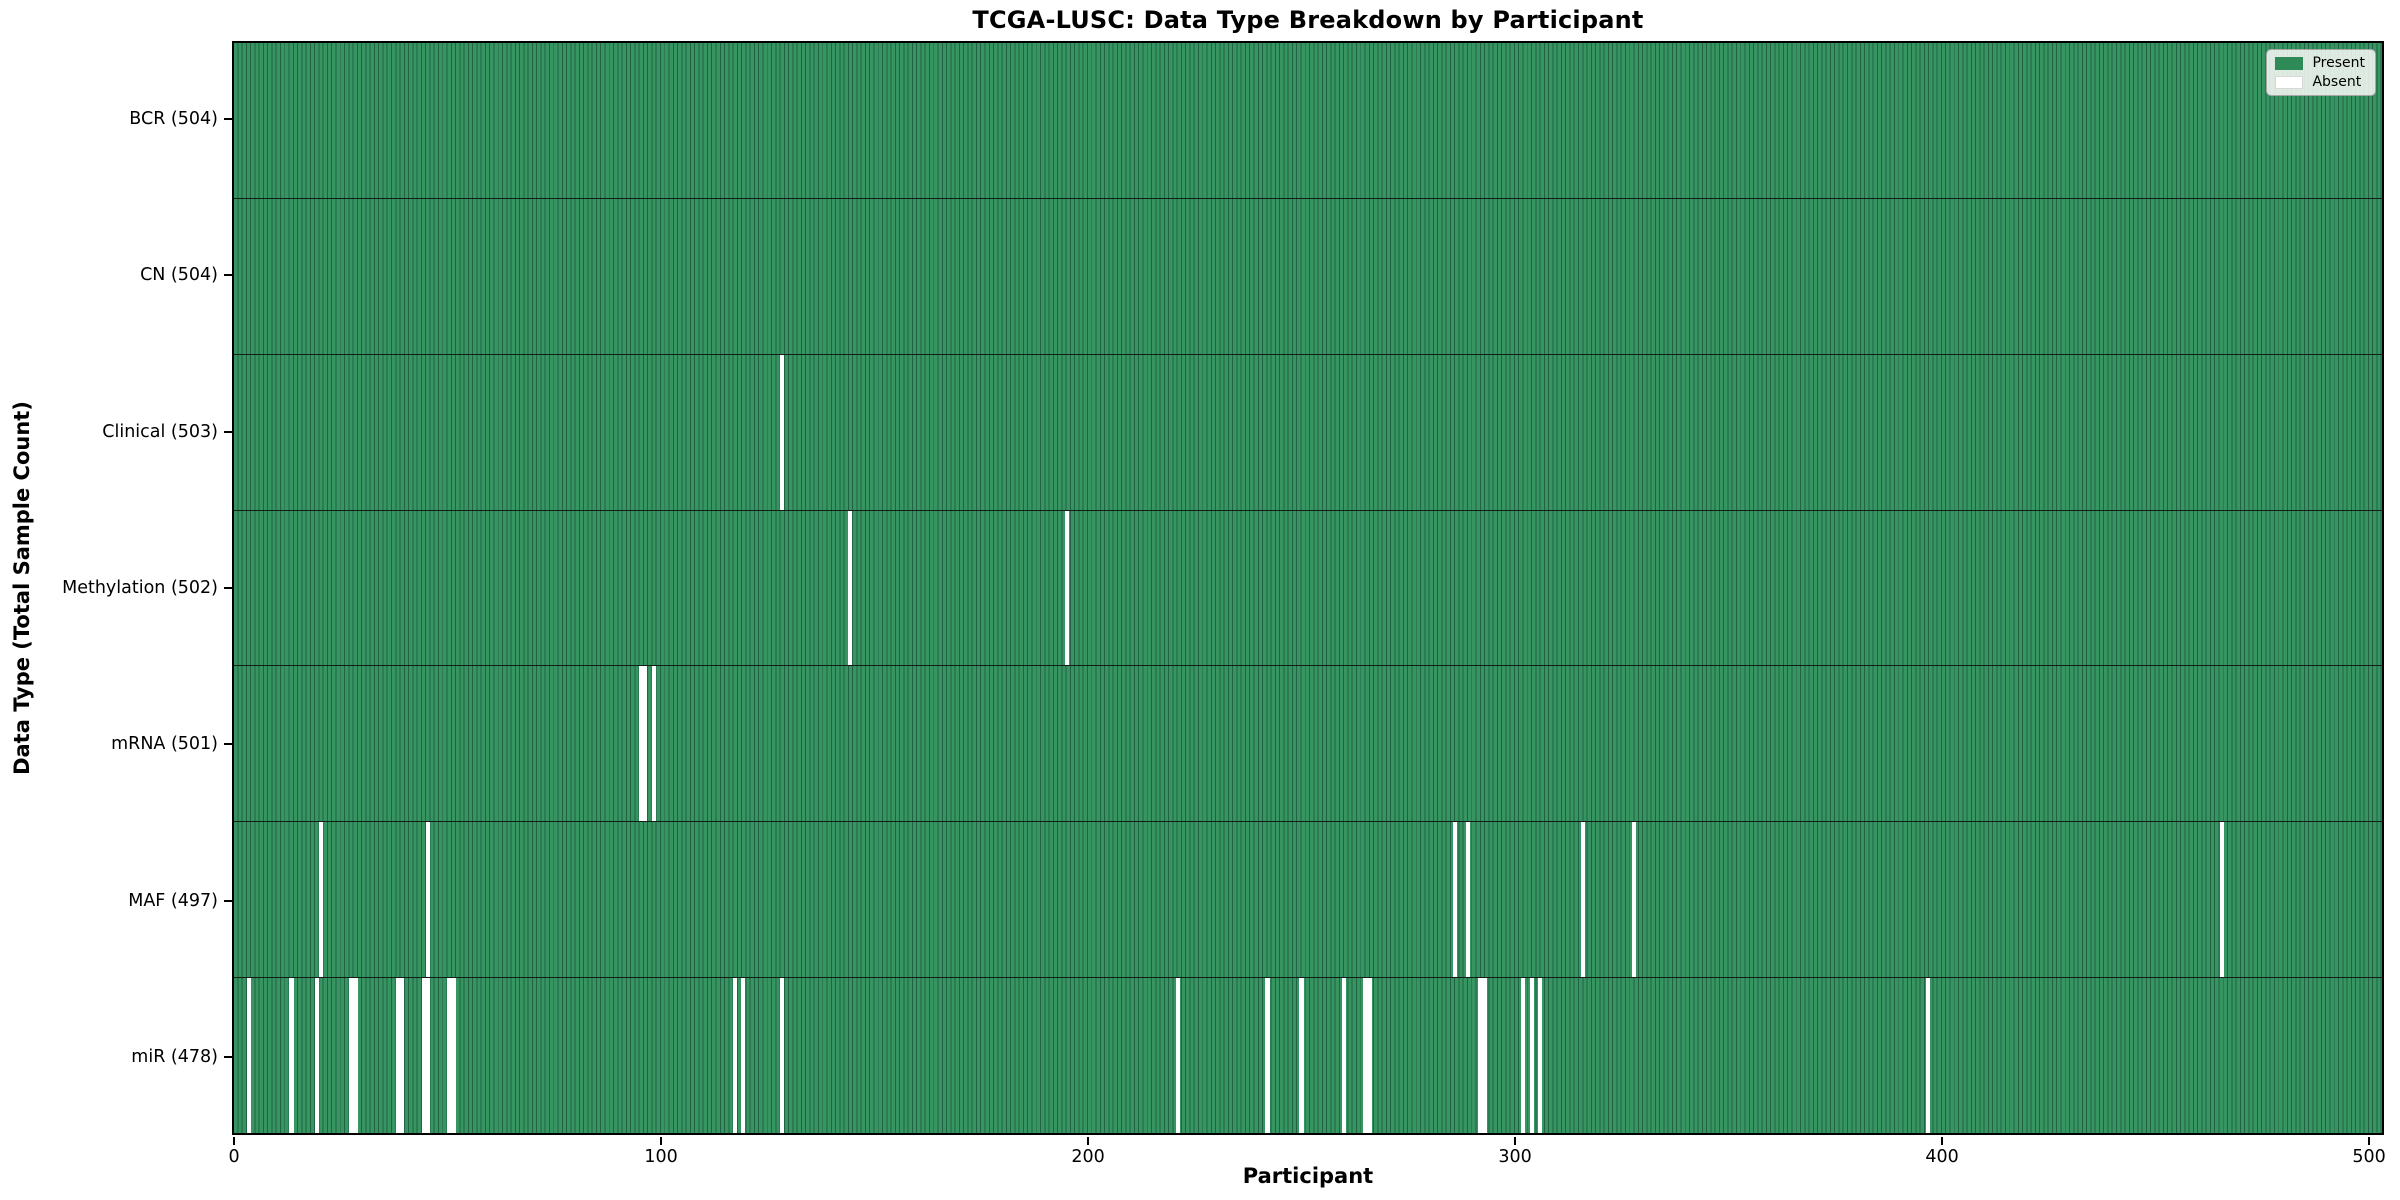  What do you see at coordinates (1308, 275) in the screenshot?
I see `row-CN` at bounding box center [1308, 275].